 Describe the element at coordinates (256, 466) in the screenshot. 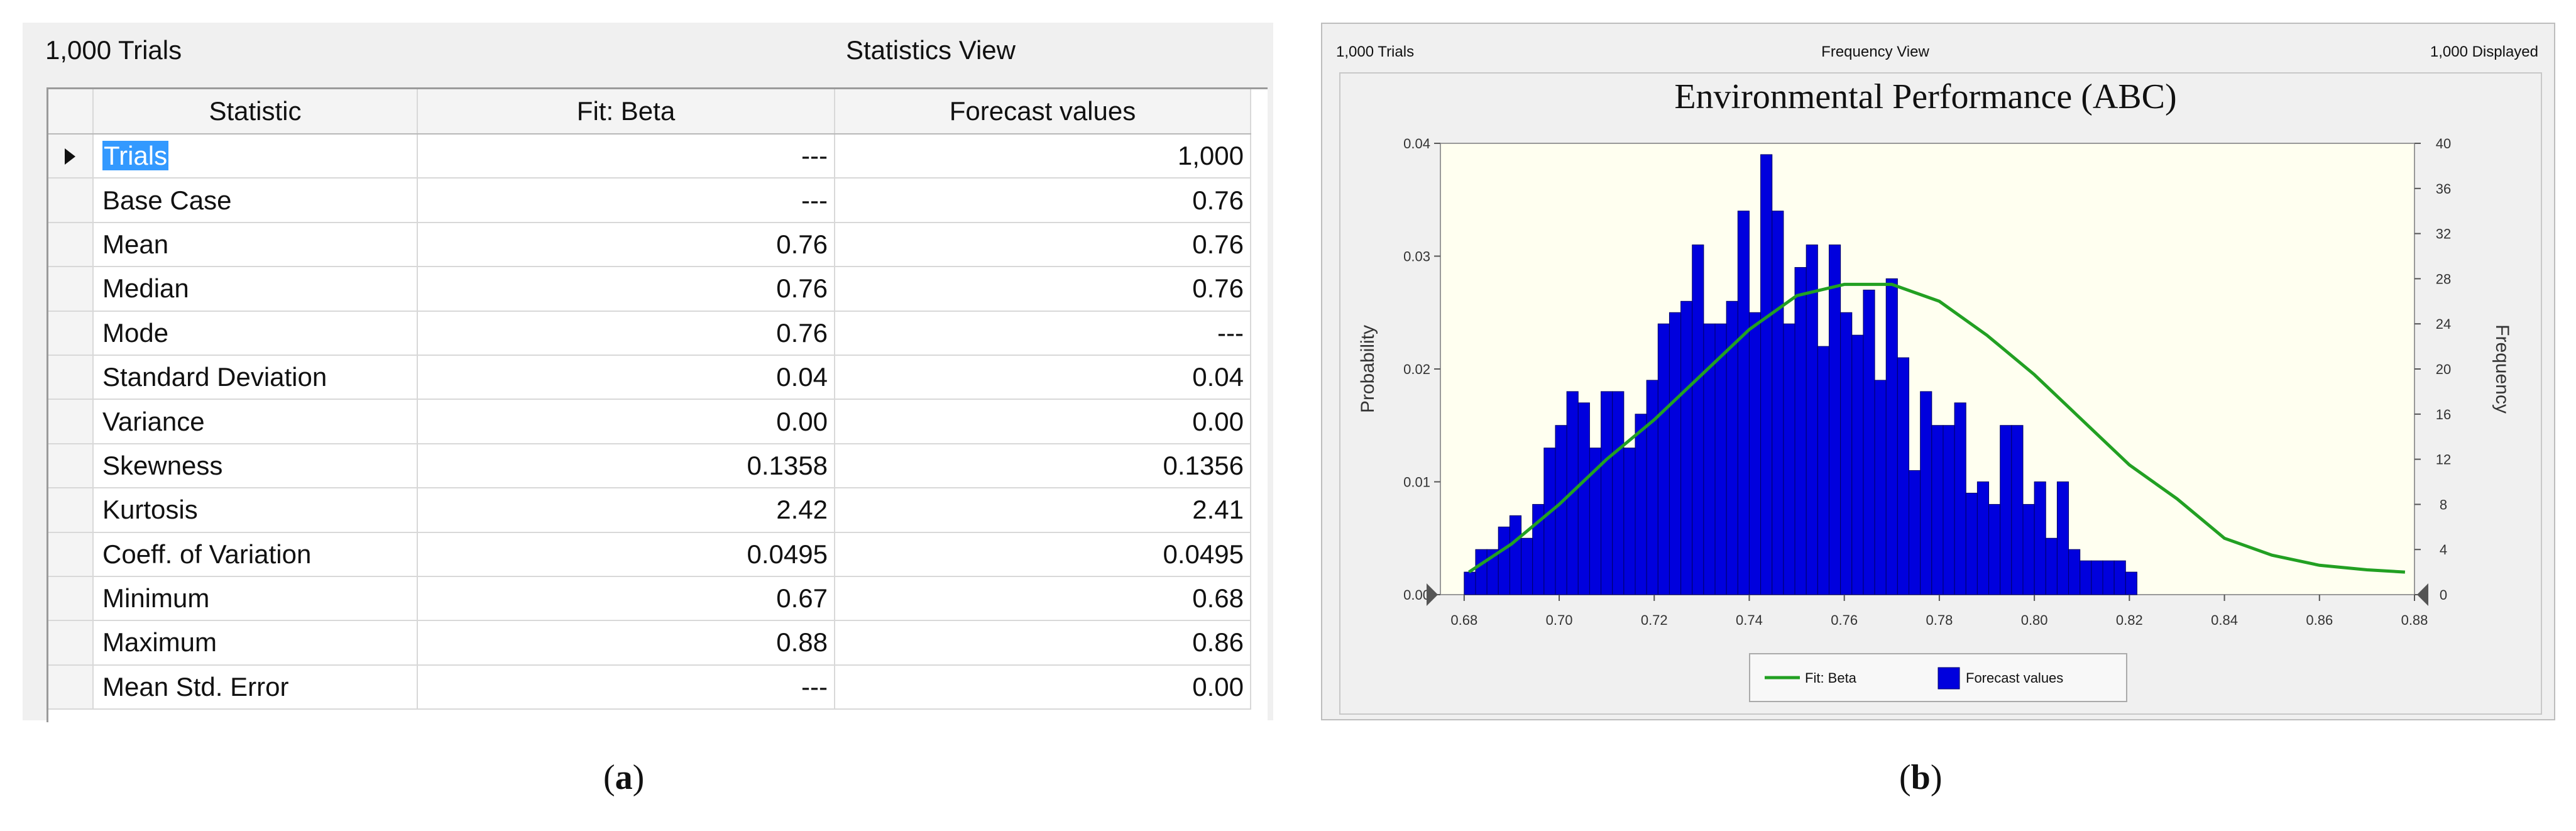

I see `cell-statistic: Skewness` at that location.